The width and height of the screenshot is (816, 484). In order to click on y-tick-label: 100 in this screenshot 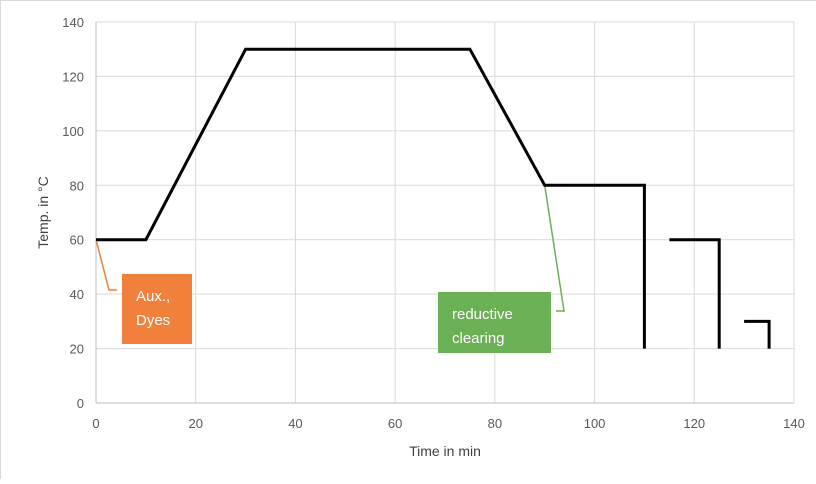, I will do `click(73, 131)`.